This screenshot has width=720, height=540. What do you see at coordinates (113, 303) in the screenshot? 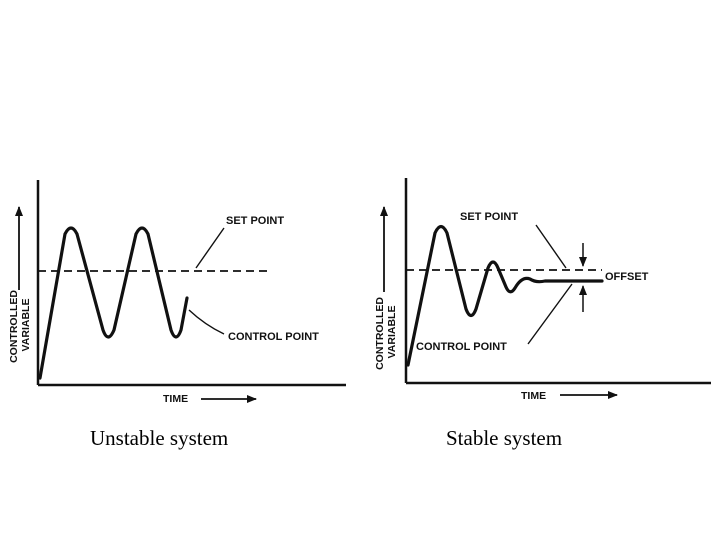
I see `left-oscillation-curve` at bounding box center [113, 303].